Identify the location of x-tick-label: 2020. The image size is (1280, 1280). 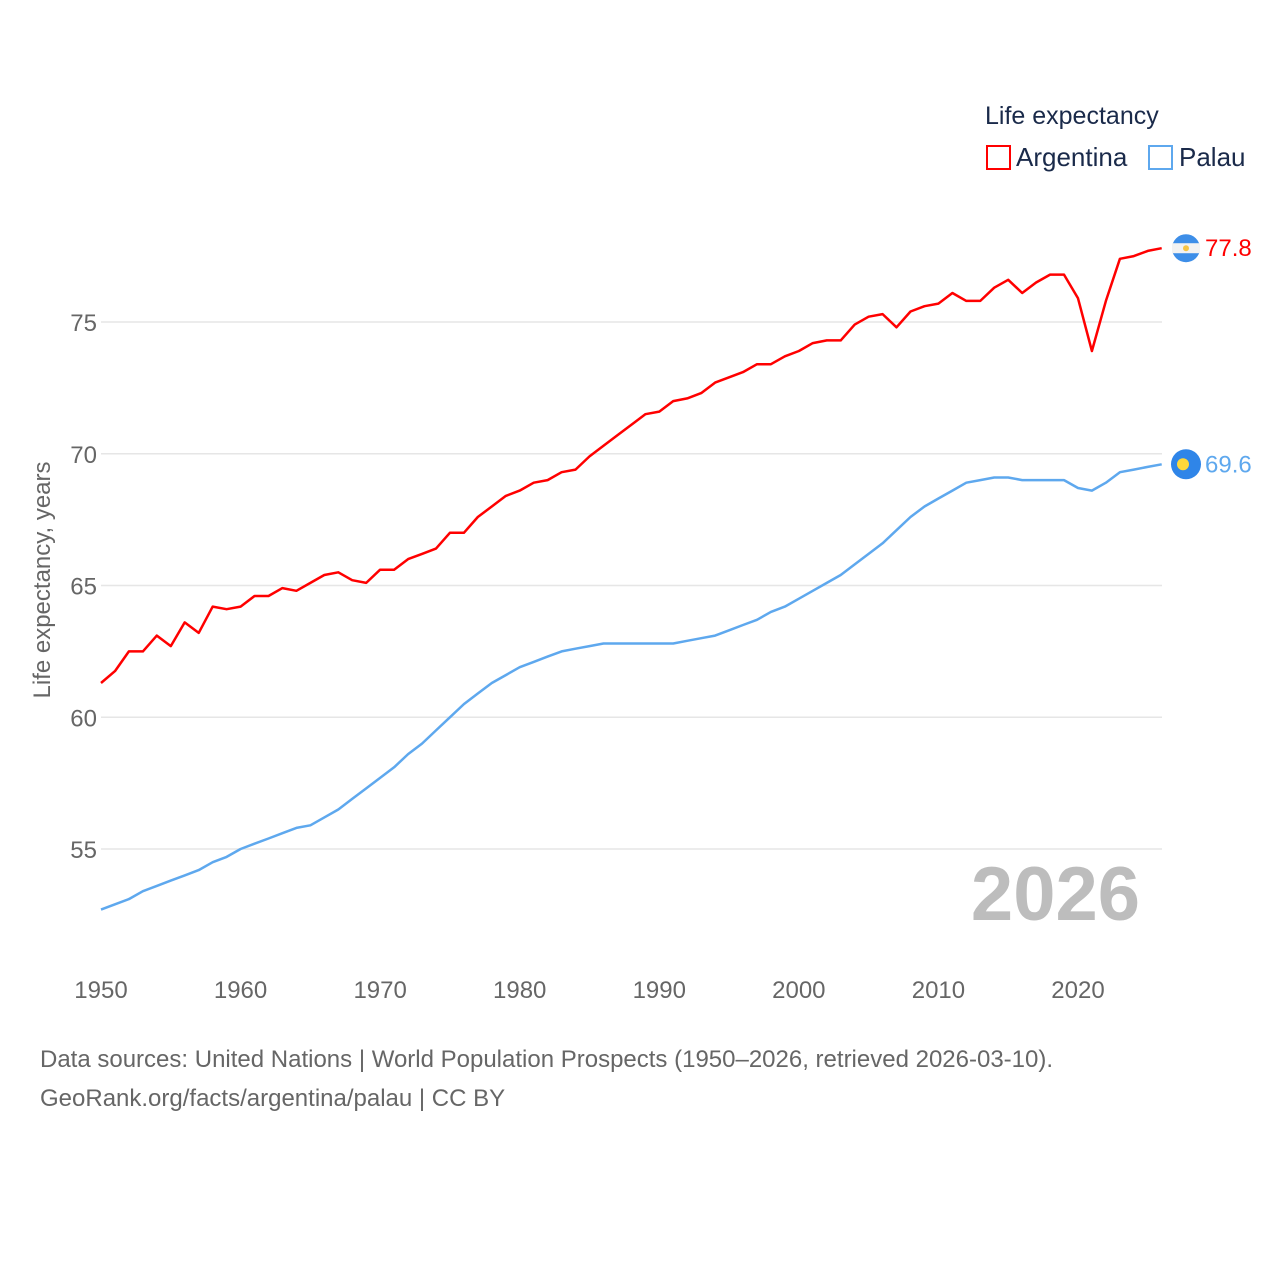
(1077, 990).